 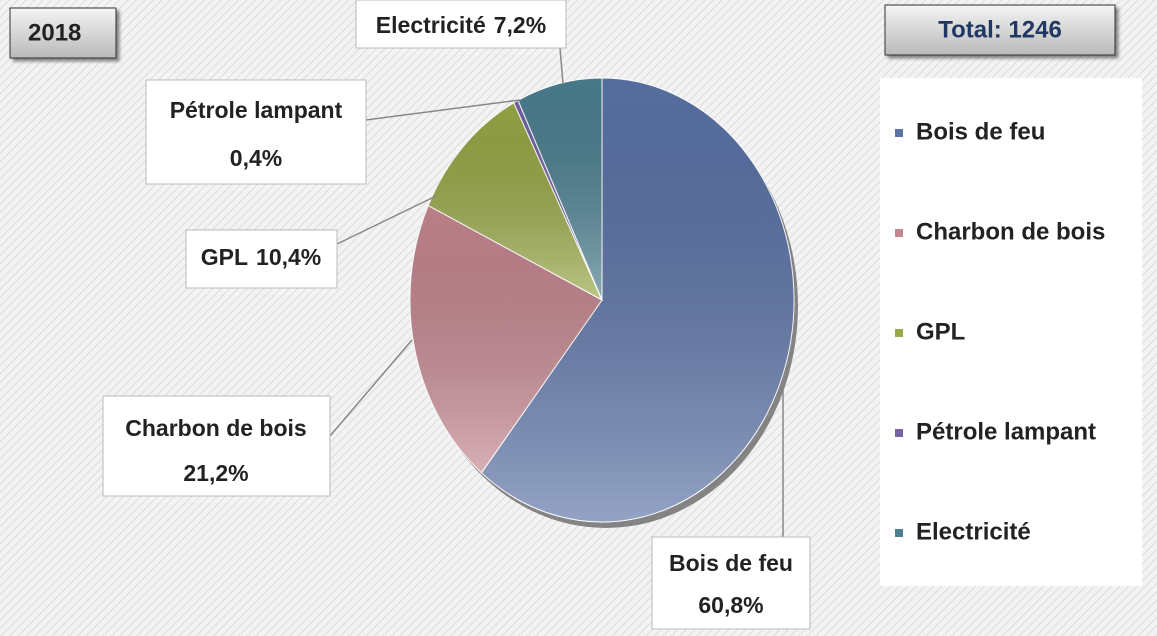 I want to click on label-value: 60,8%, so click(x=730, y=605).